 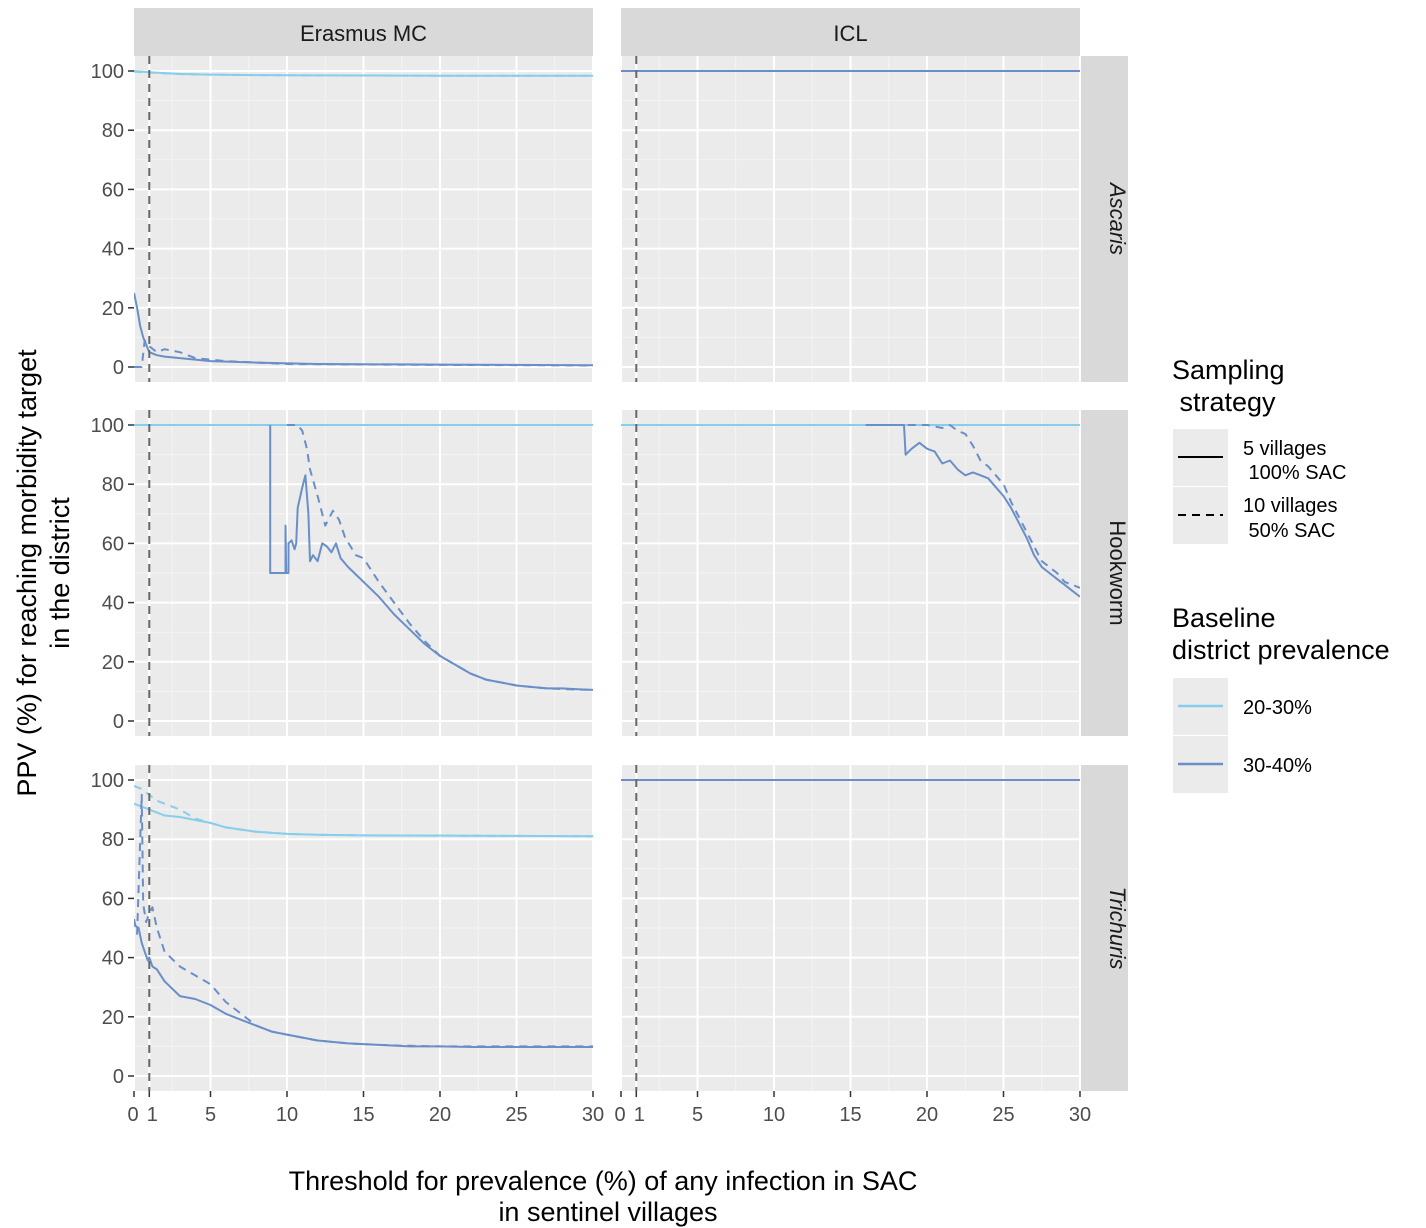 I want to click on legend-label: 10 villages, so click(x=1290, y=506).